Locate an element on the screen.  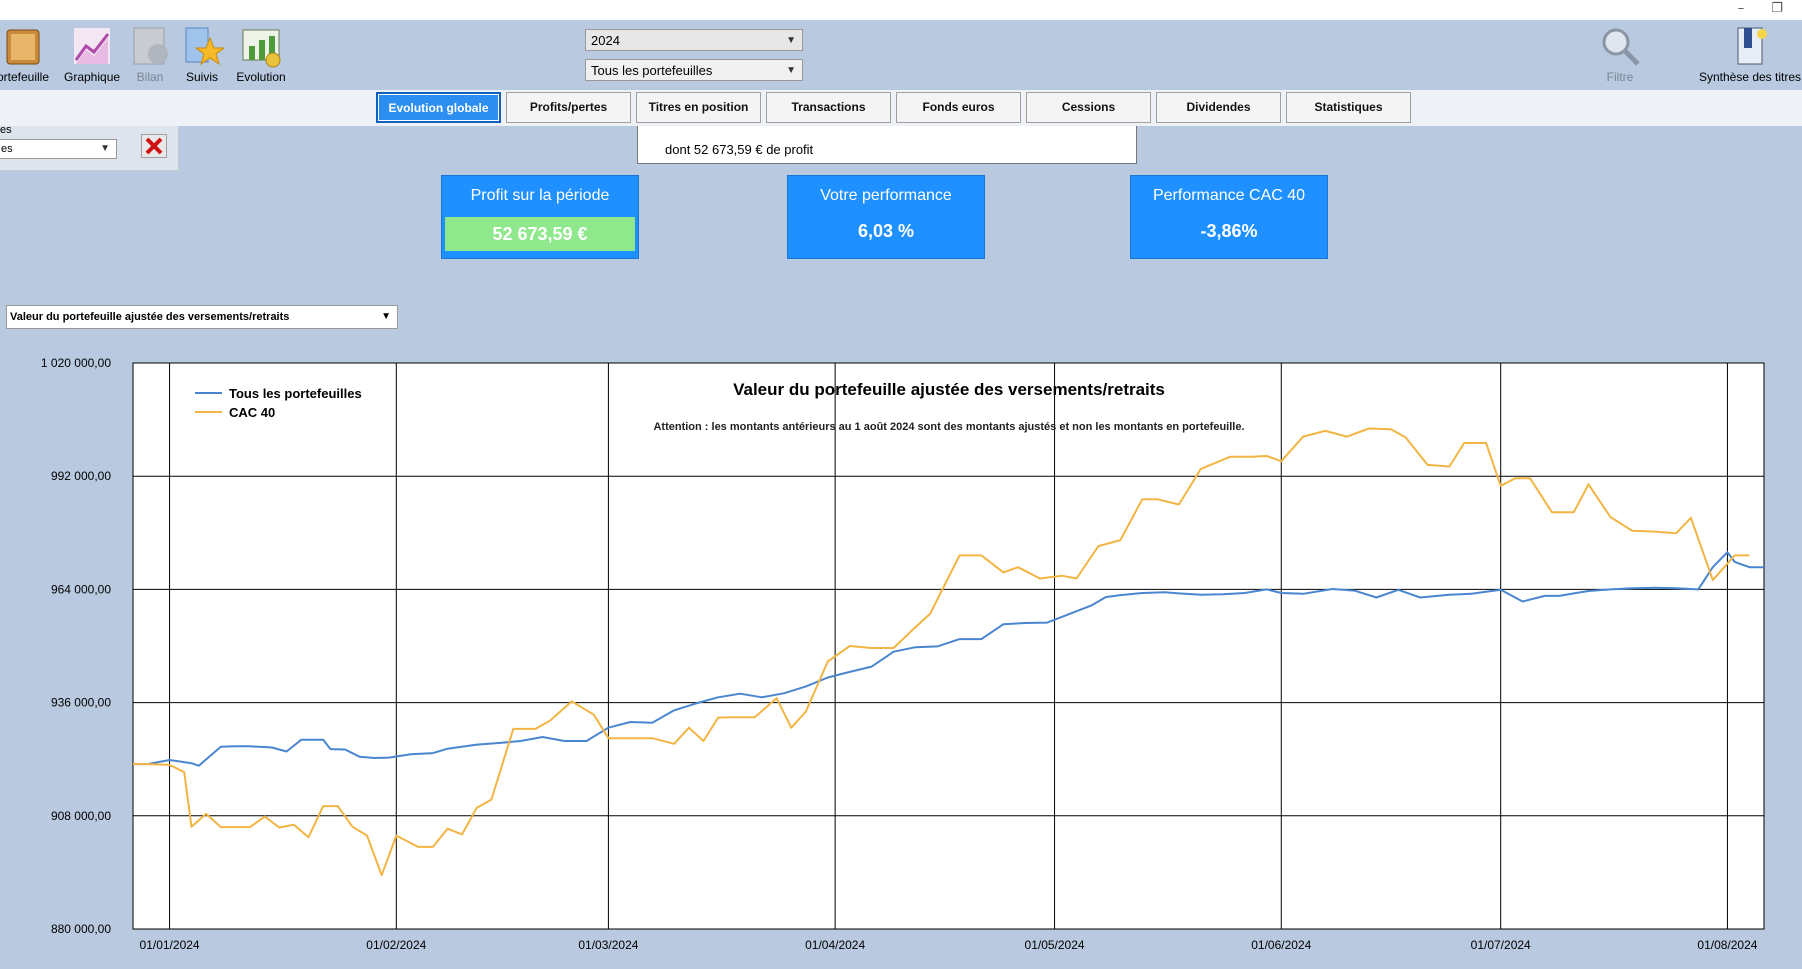
x-tick-label: 01/08/2024 is located at coordinates (1727, 945).